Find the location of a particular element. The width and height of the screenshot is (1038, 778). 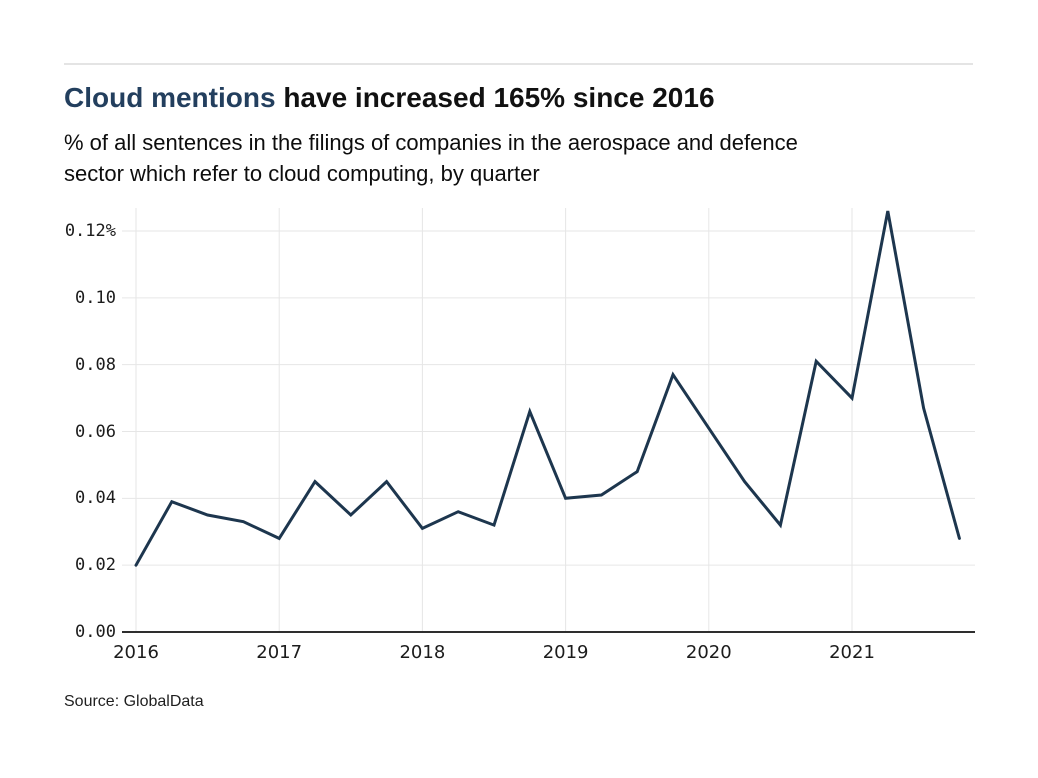

x-axis-tick-label: 2021 is located at coordinates (852, 652).